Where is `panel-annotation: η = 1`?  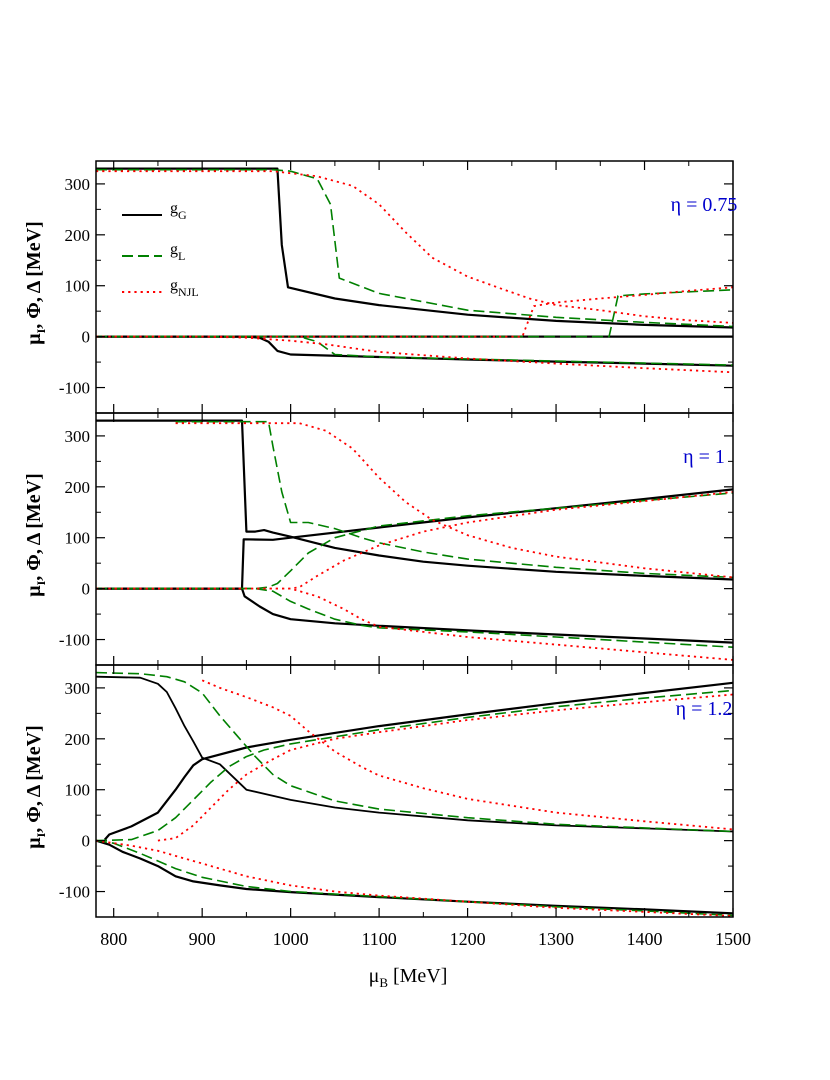
panel-annotation: η = 1 is located at coordinates (704, 457).